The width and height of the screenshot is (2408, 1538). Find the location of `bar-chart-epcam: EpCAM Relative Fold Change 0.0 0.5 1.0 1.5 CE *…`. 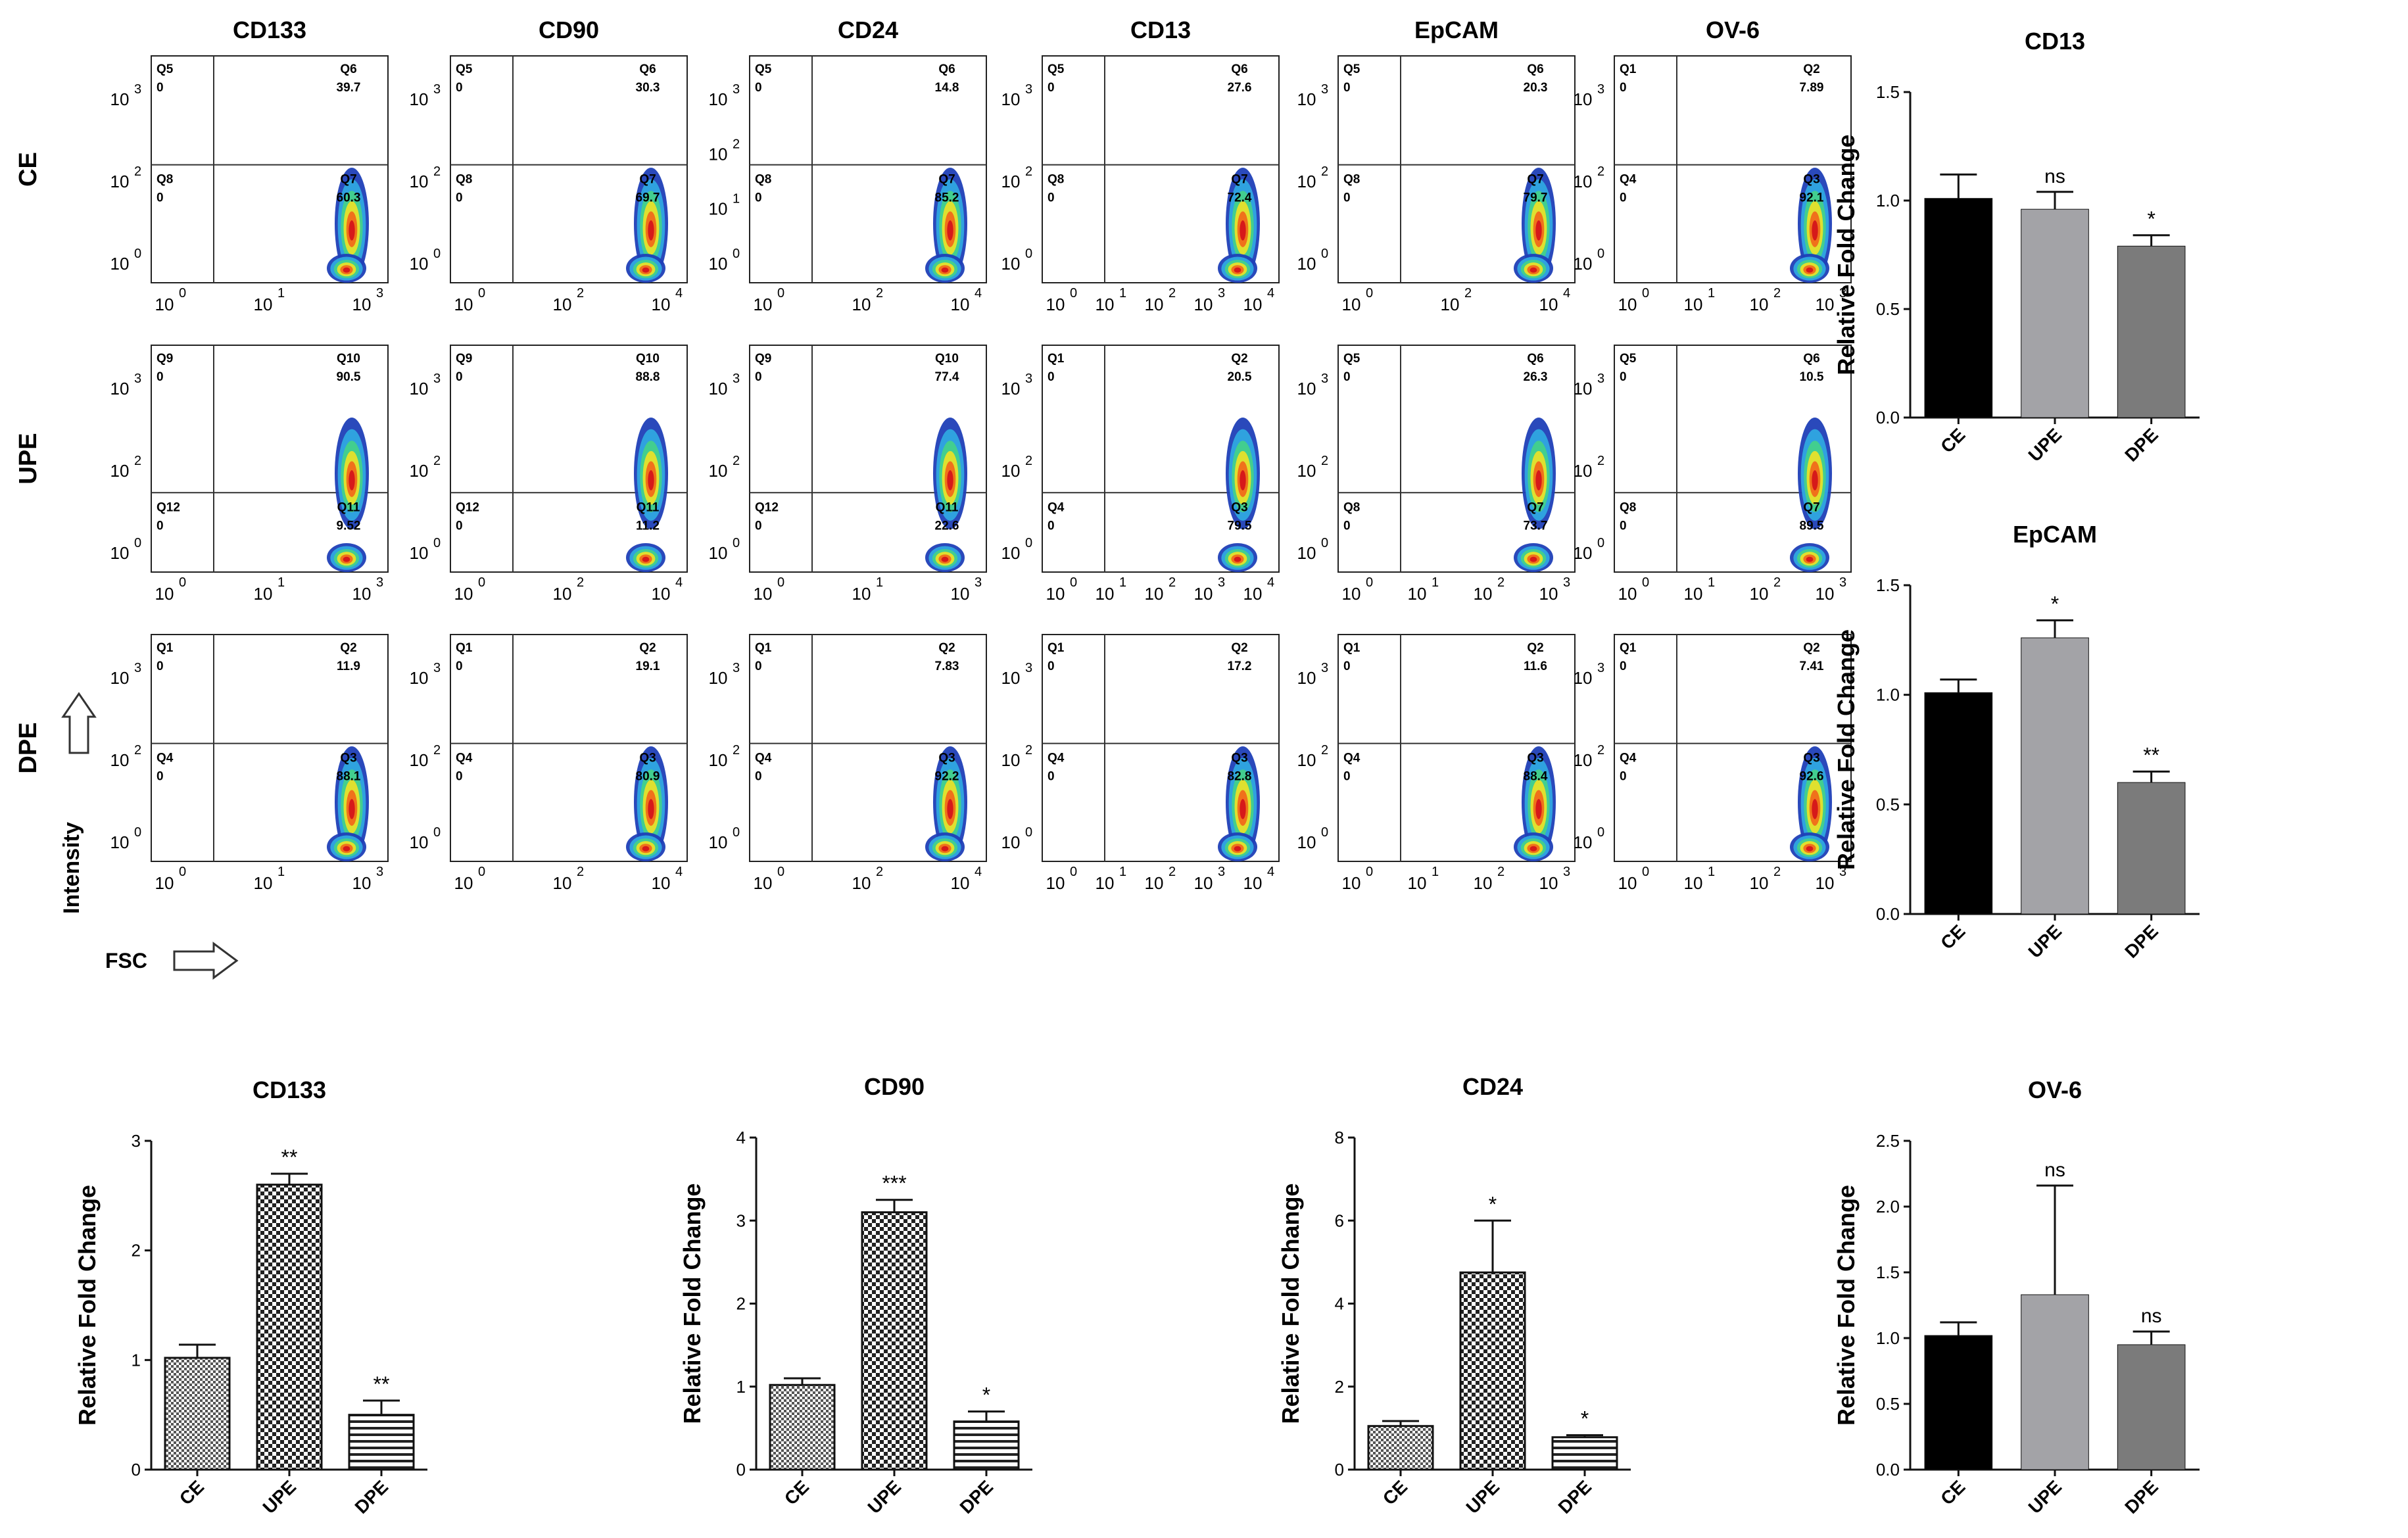

bar-chart-epcam: EpCAM Relative Fold Change 0.0 0.5 1.0 1.5 CE *… is located at coordinates (2016, 742).